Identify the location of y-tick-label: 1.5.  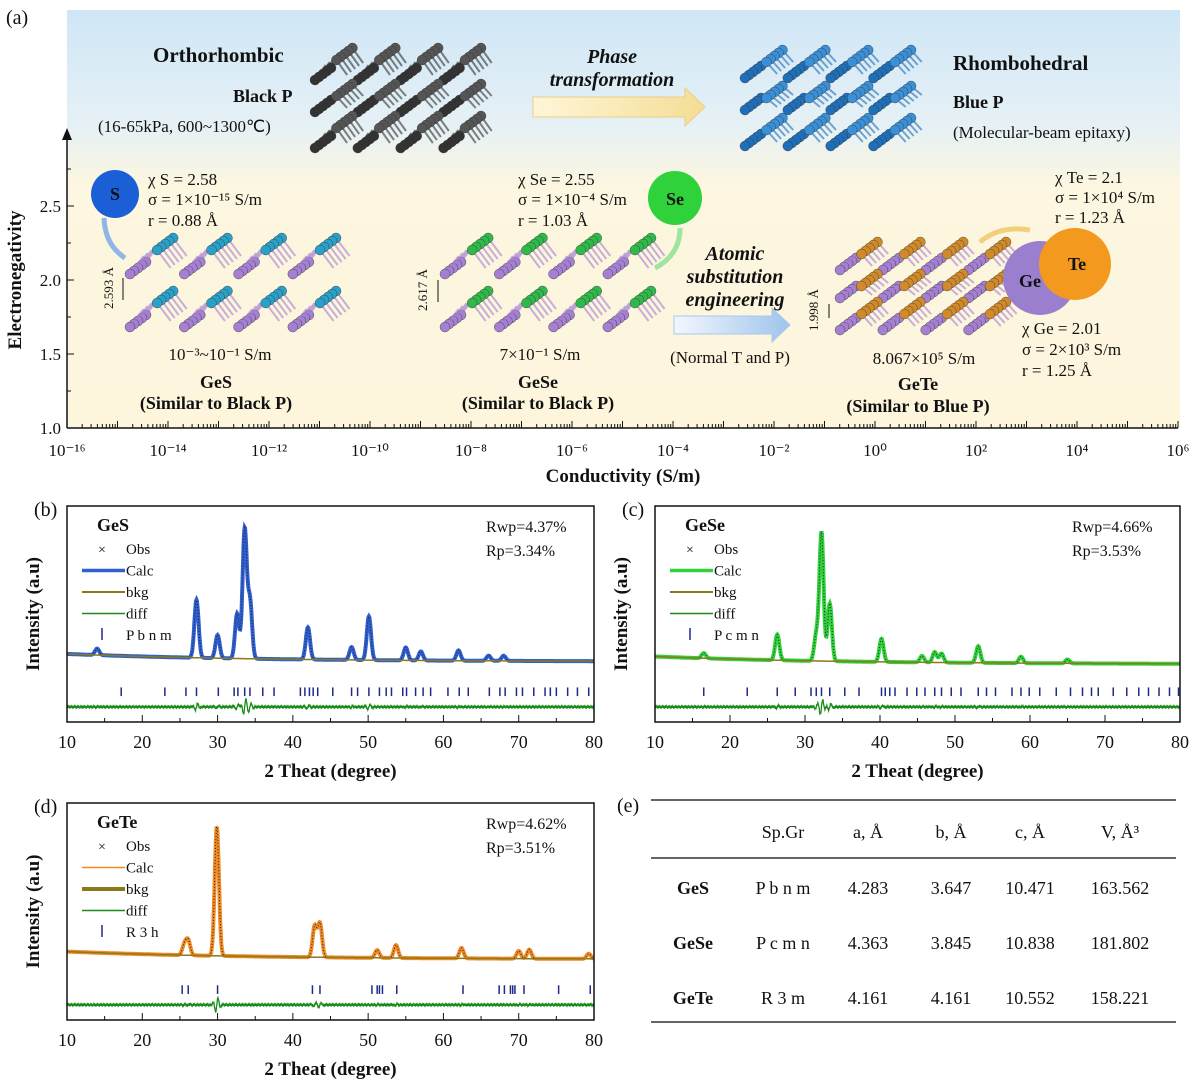
(50, 354).